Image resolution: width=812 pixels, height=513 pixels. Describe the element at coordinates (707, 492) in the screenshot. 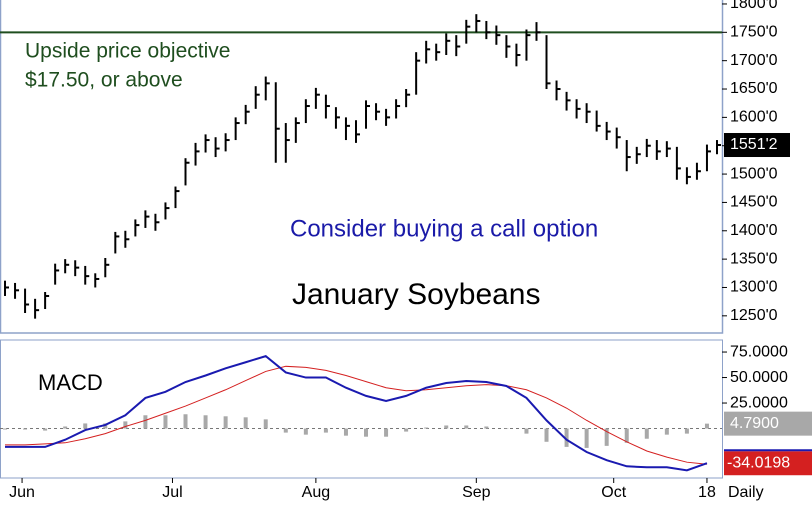

I see `x-tick-label: 18` at that location.